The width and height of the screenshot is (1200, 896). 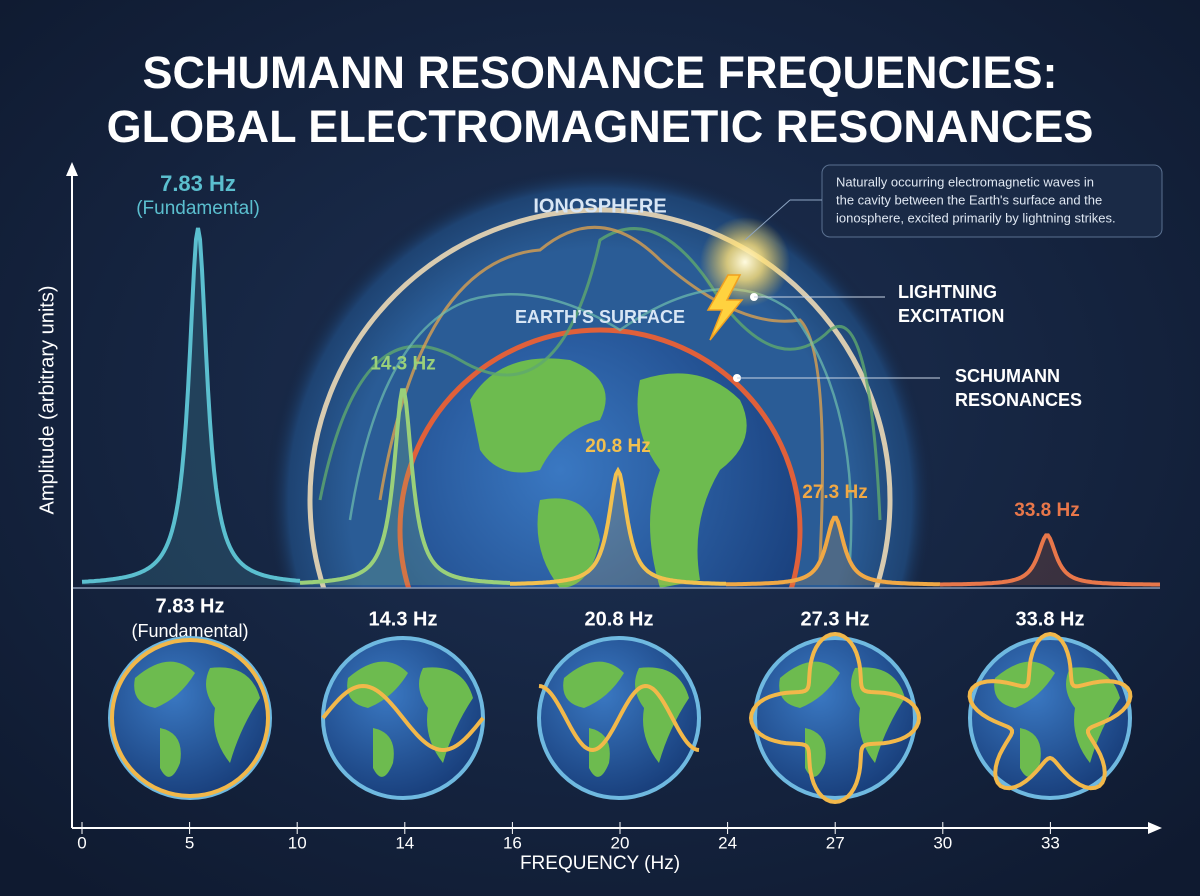 I want to click on title-line: GLOBAL ELECTROMAGNETIC RESONANCES, so click(x=600, y=126).